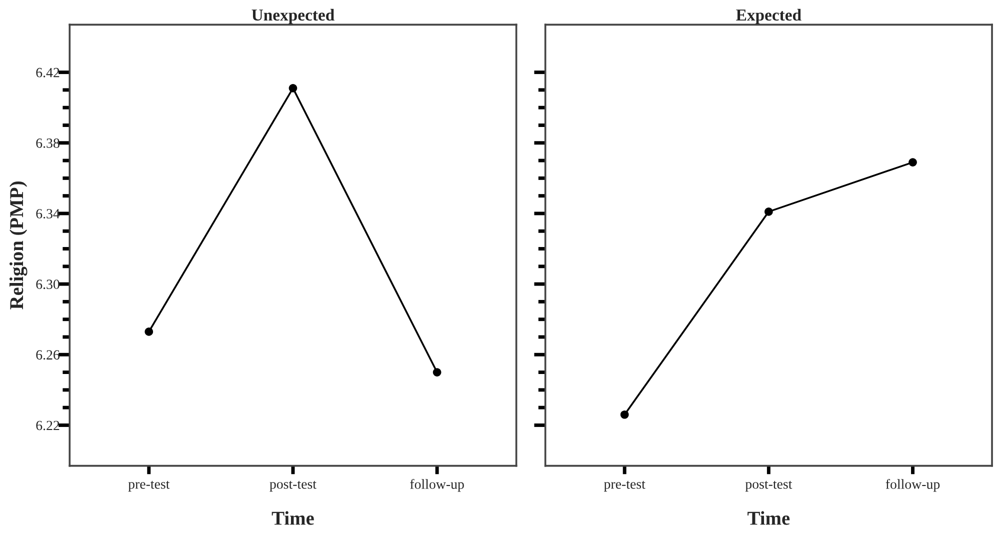 Image resolution: width=995 pixels, height=548 pixels. I want to click on y-axis-title: Religion (PMP), so click(19, 246).